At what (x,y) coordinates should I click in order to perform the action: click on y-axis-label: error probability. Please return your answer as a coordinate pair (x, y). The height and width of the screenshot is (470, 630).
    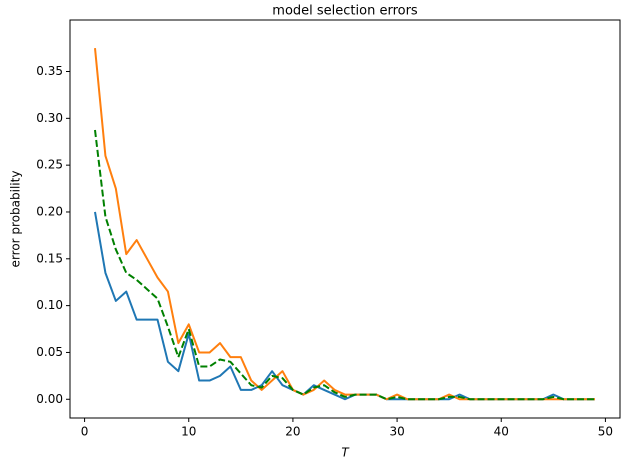
    Looking at the image, I should click on (16, 219).